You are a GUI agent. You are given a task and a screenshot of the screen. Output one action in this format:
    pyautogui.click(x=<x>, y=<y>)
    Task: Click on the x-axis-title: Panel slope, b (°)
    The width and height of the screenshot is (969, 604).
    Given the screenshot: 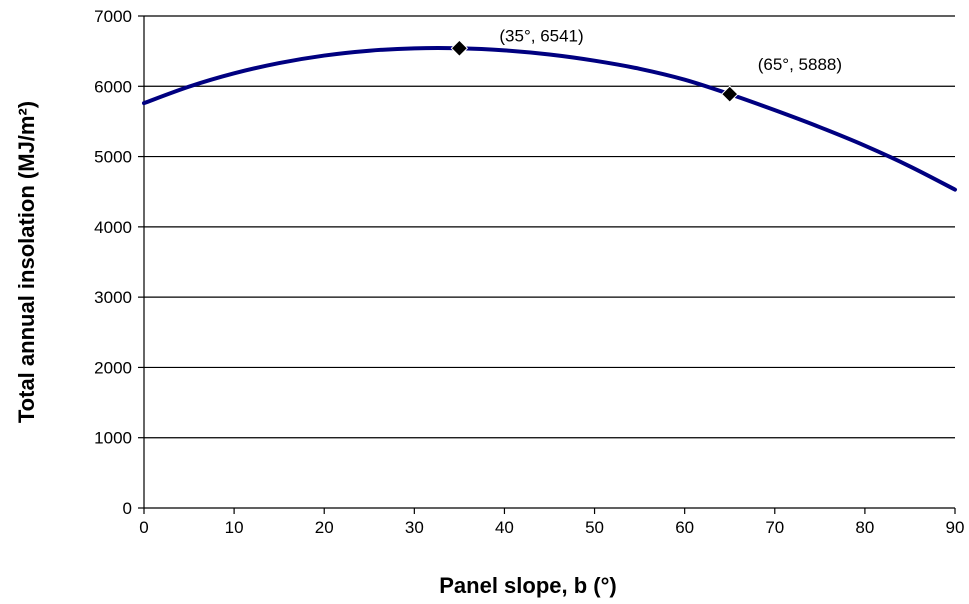 What is the action you would take?
    pyautogui.click(x=528, y=585)
    